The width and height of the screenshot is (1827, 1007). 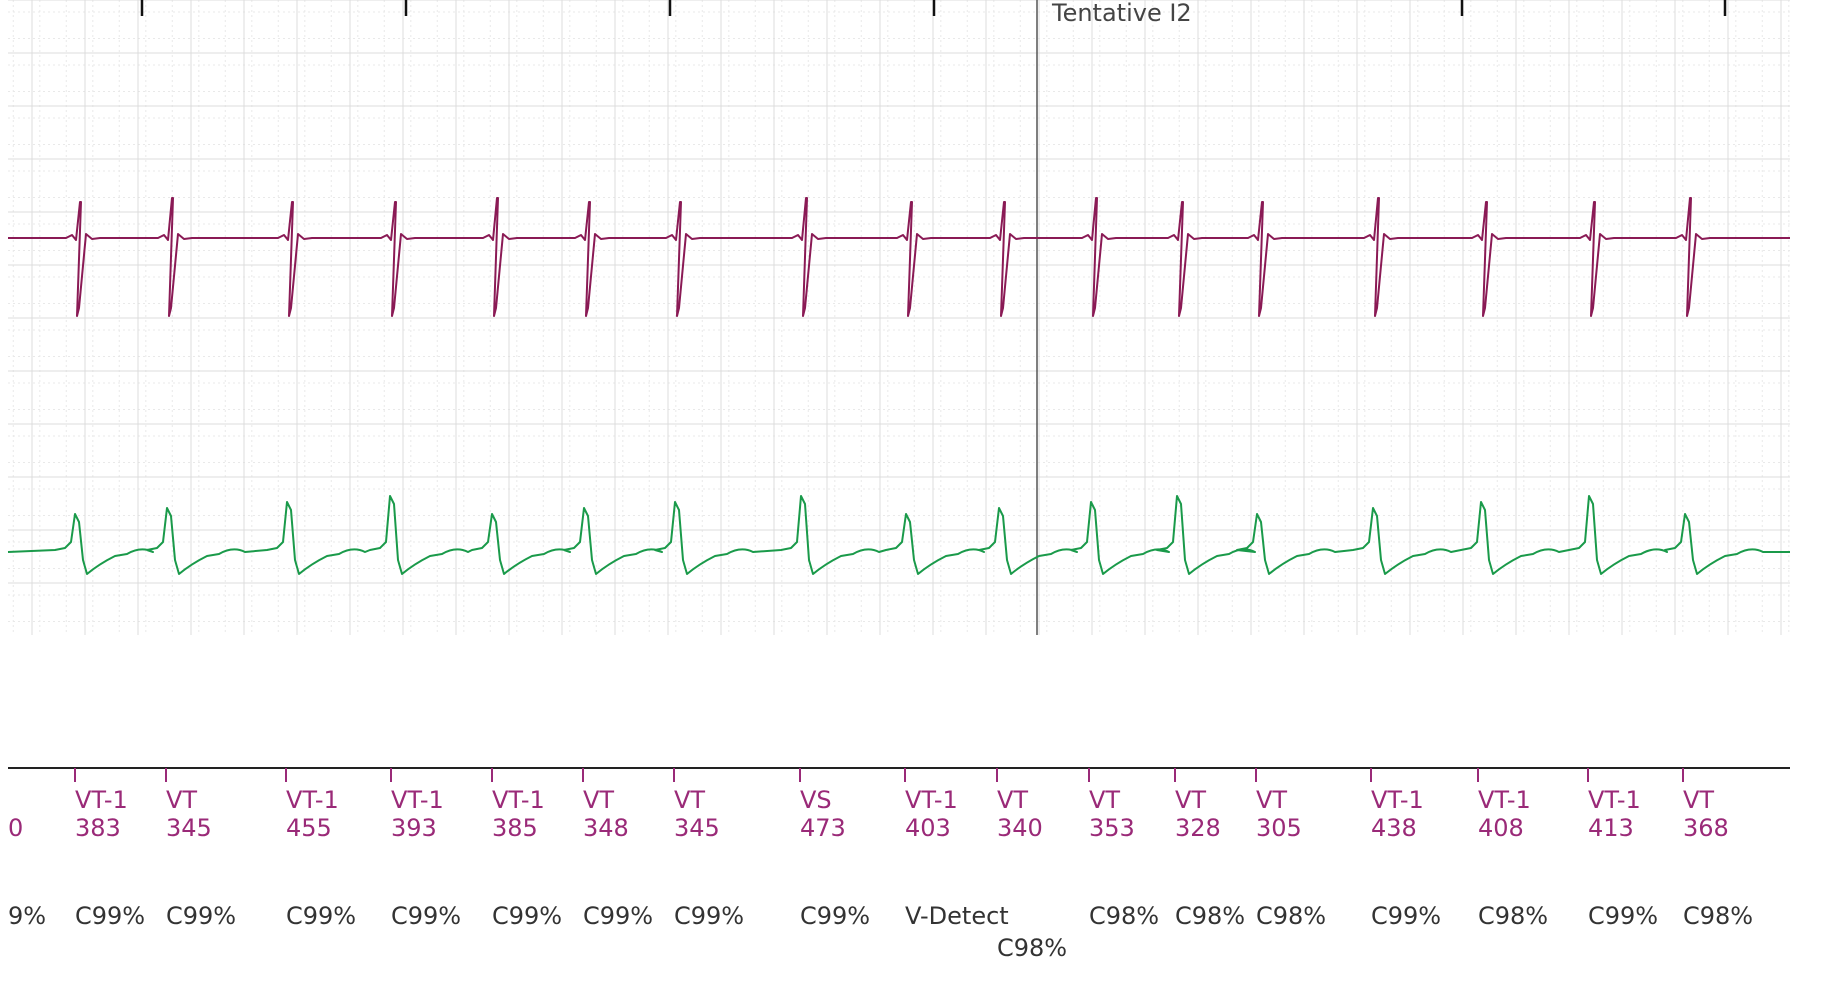 What do you see at coordinates (899, 257) in the screenshot?
I see `egm-channel-1-trace` at bounding box center [899, 257].